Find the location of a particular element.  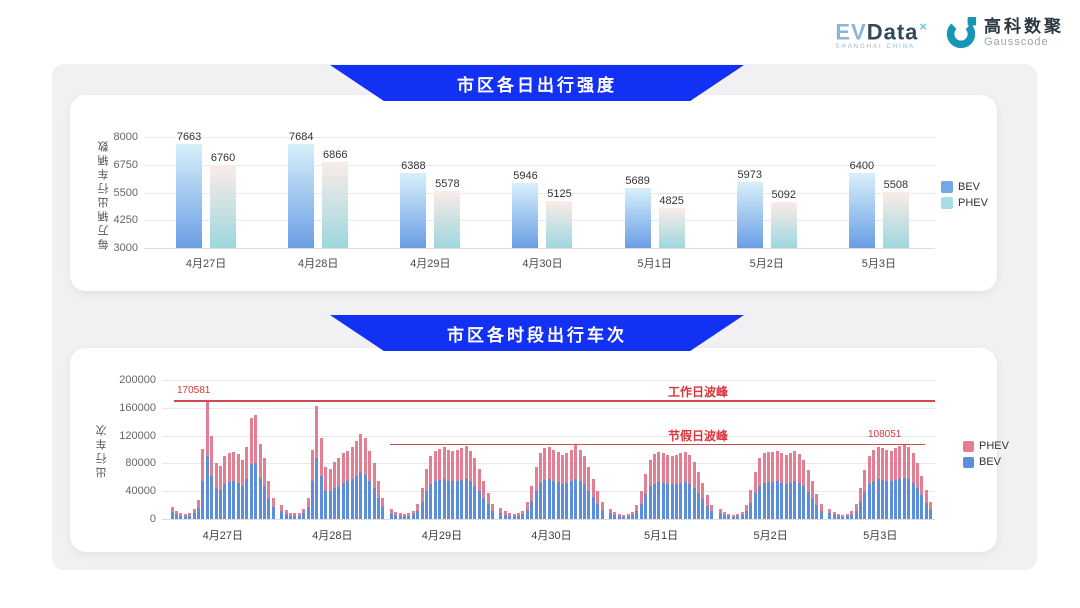

chart2-legend: PHEV BEV is located at coordinates (986, 454).